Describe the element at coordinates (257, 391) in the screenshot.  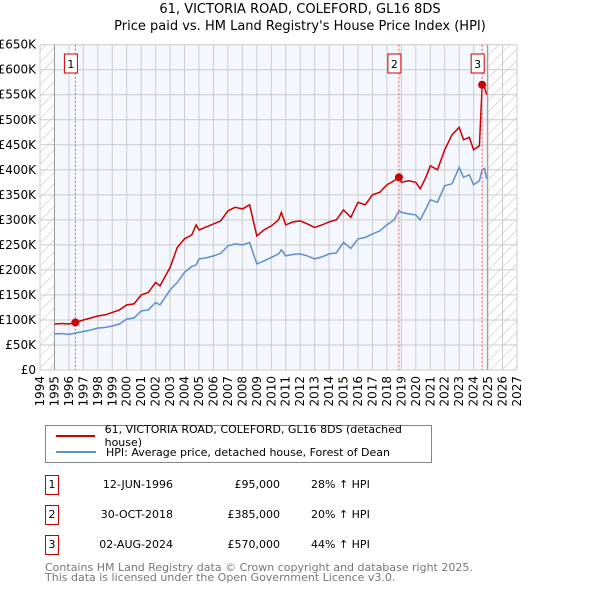
I see `x-tick-label: 2009` at that location.